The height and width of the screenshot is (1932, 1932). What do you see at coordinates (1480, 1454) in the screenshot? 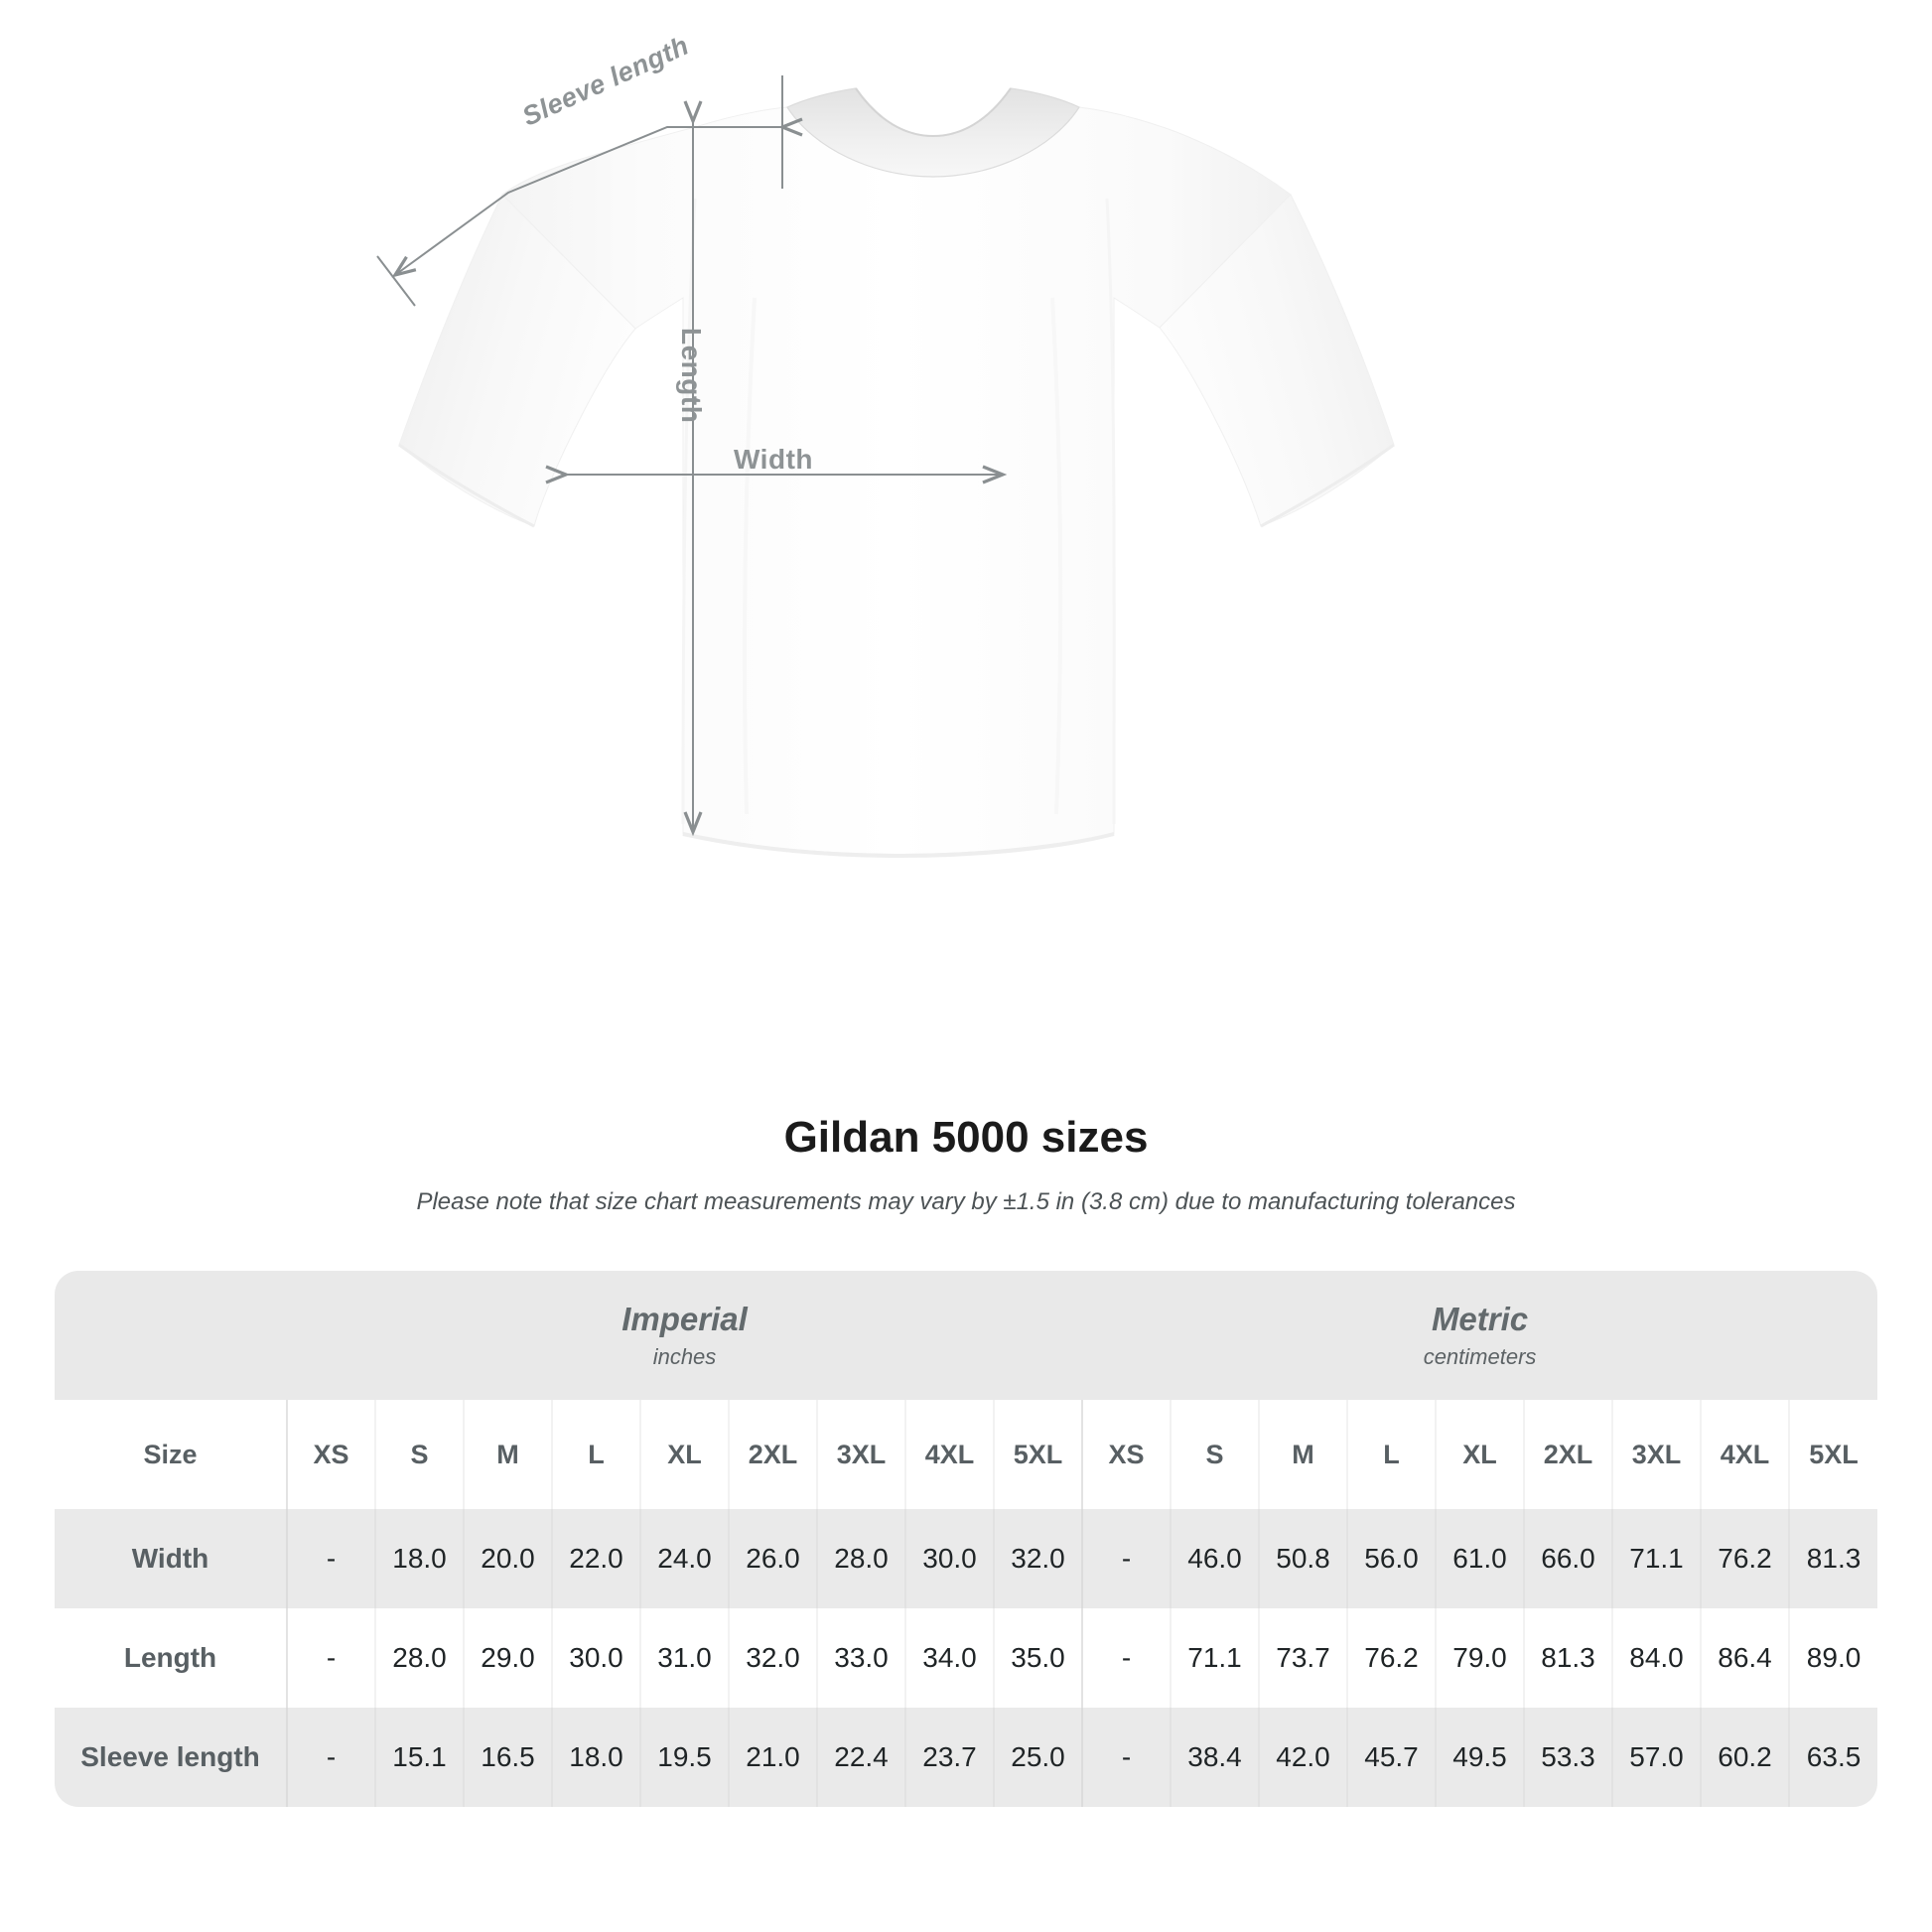
I see `size-header-metric-xl: XL` at bounding box center [1480, 1454].